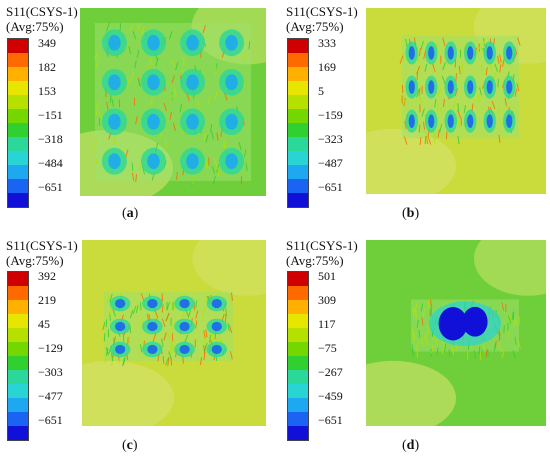  I want to click on panel-caption: (d), so click(411, 445).